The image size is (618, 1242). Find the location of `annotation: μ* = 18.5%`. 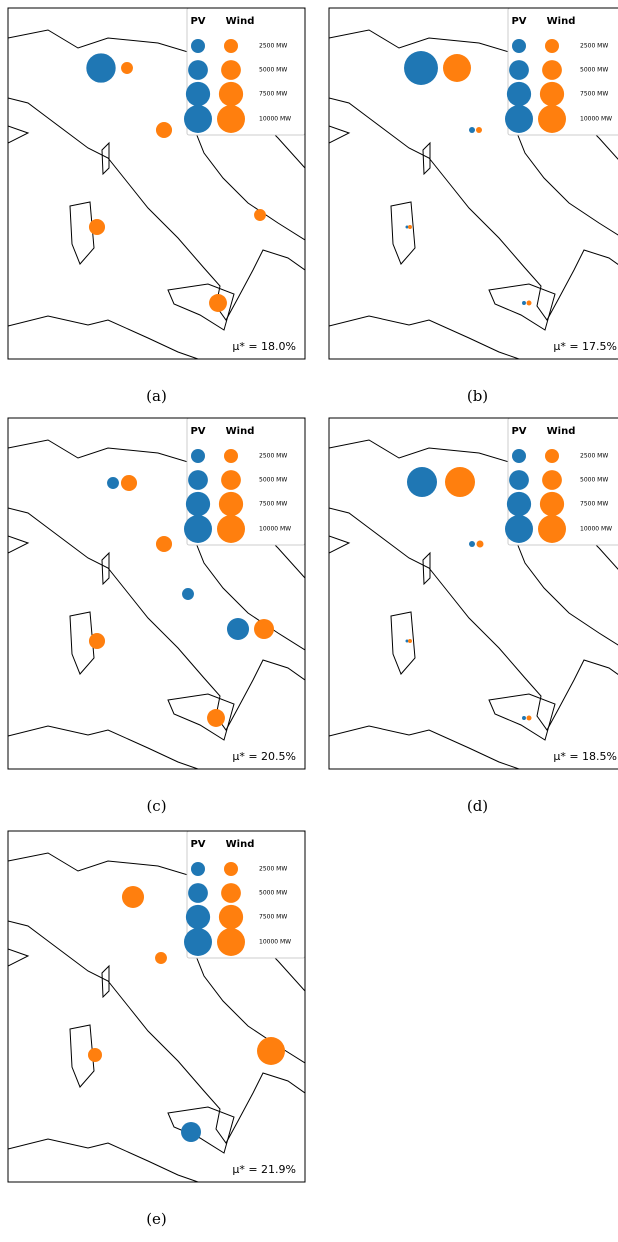

annotation: μ* = 18.5% is located at coordinates (585, 756).